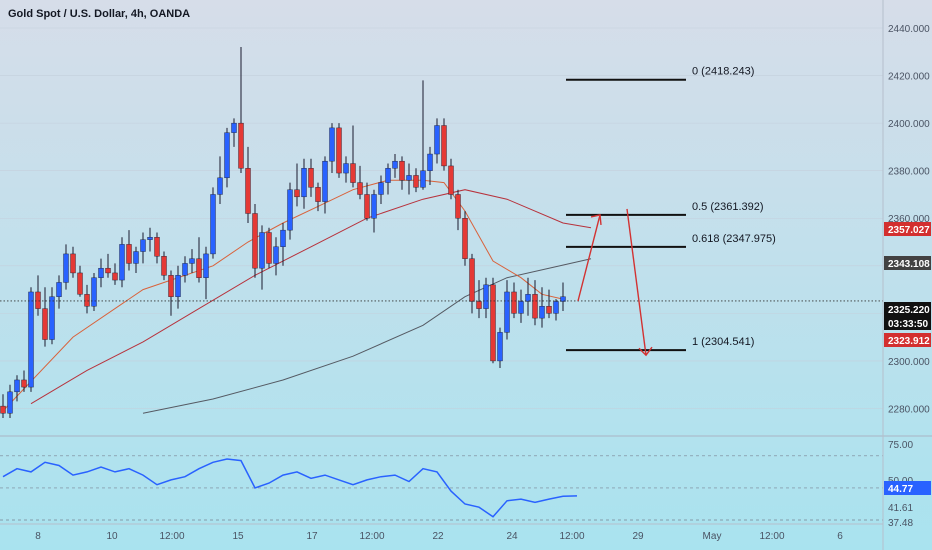 The height and width of the screenshot is (550, 932). What do you see at coordinates (909, 172) in the screenshot?
I see `price-tick-label: 2380.000` at bounding box center [909, 172].